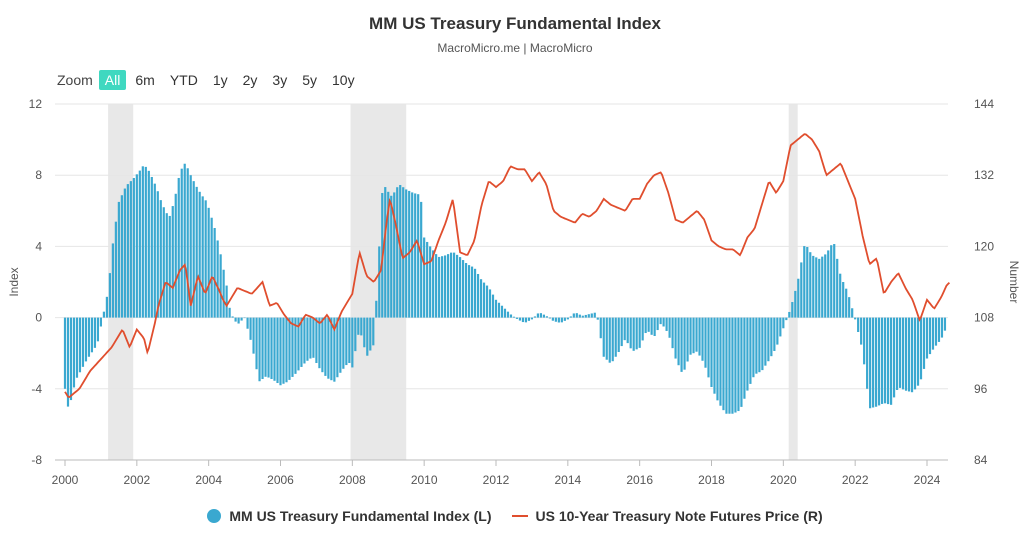 The image size is (1030, 553). I want to click on range-button-10y: 10y, so click(343, 80).